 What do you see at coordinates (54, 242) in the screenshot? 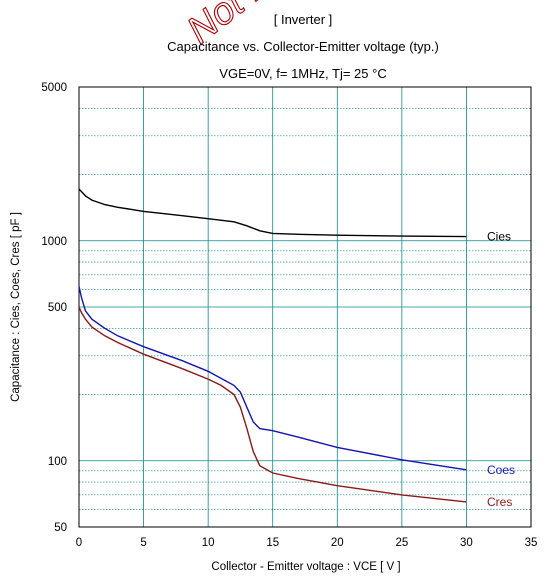
I see `y-tick-label-1000: 1000` at bounding box center [54, 242].